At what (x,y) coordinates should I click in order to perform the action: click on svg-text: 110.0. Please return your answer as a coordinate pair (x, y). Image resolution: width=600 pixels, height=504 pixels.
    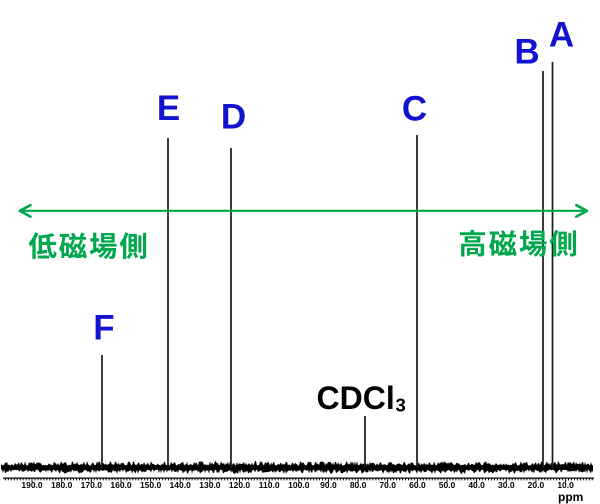
    Looking at the image, I should click on (269, 485).